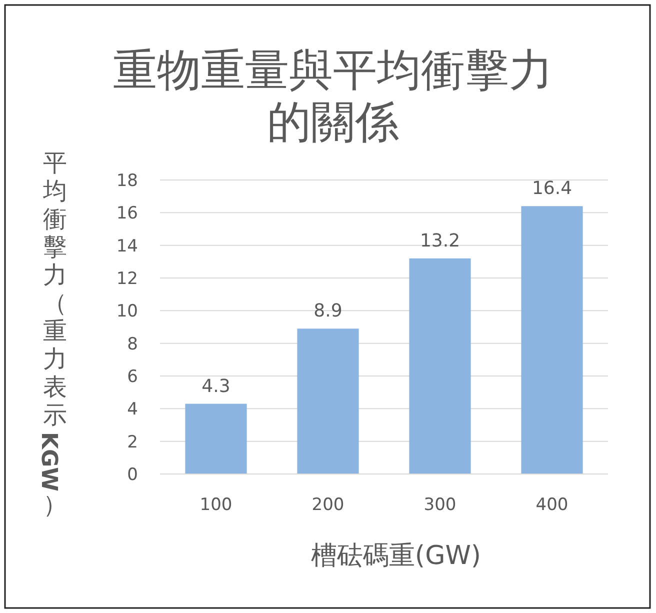 The height and width of the screenshot is (613, 656). I want to click on data-label: 16.4, so click(552, 189).